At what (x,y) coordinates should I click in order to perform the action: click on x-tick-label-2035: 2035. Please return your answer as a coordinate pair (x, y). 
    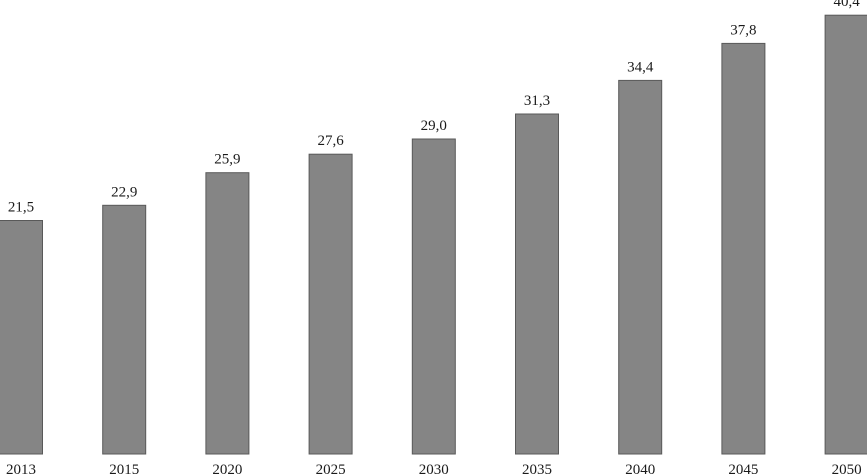
    Looking at the image, I should click on (537, 469).